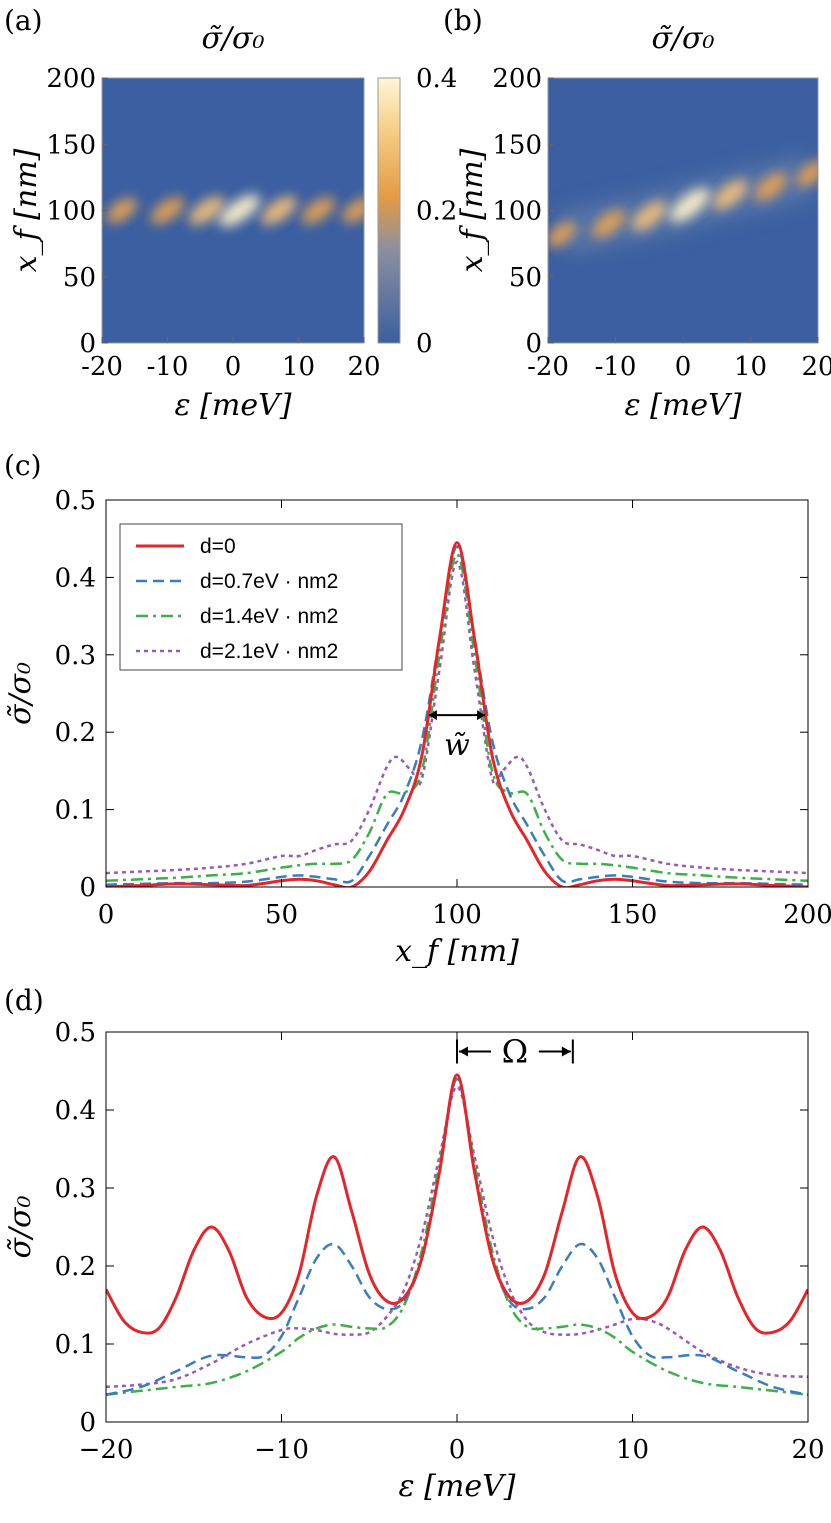 This screenshot has width=831, height=1523. I want to click on series-line, so click(457, 1204).